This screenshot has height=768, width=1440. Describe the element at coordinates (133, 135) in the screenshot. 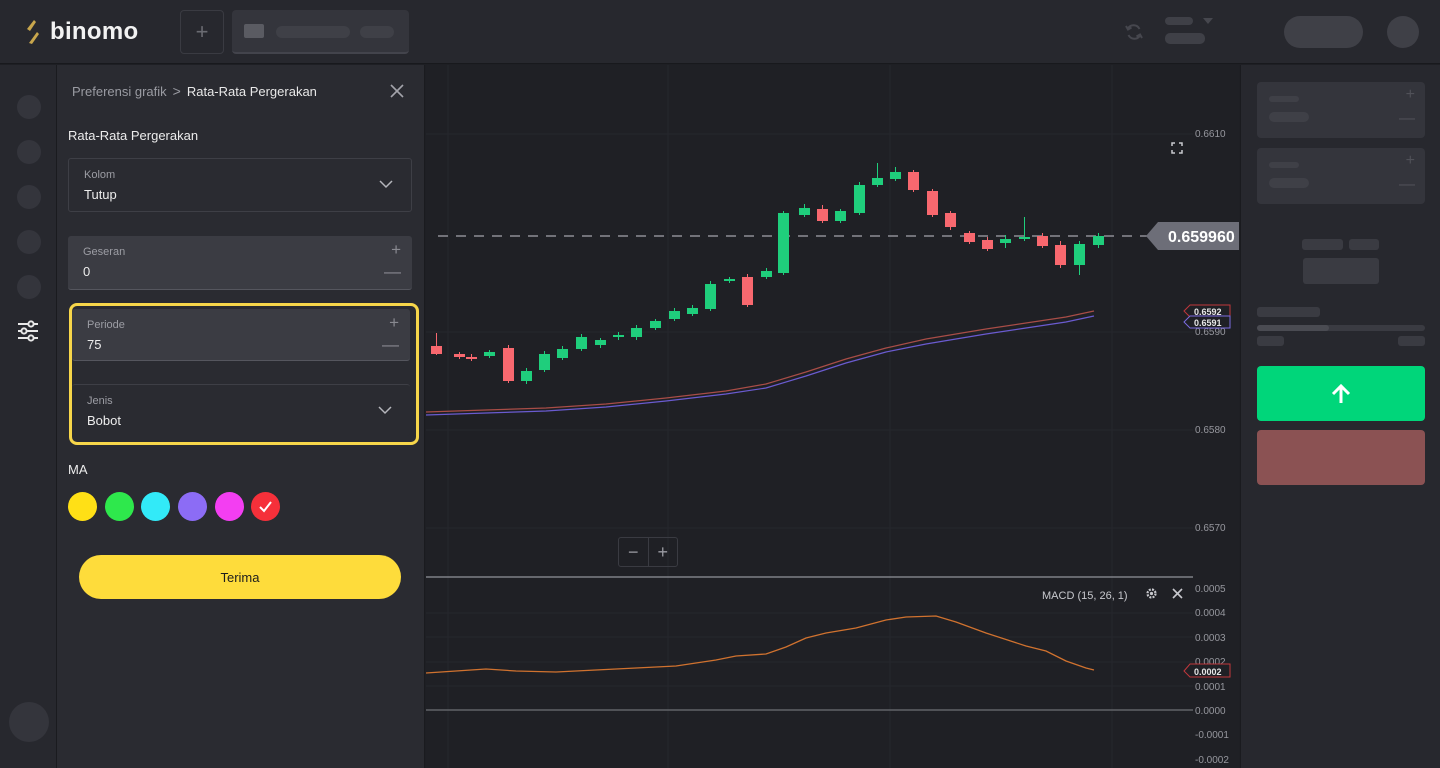

I see `section-title: Rata-Rata Pergerakan` at that location.